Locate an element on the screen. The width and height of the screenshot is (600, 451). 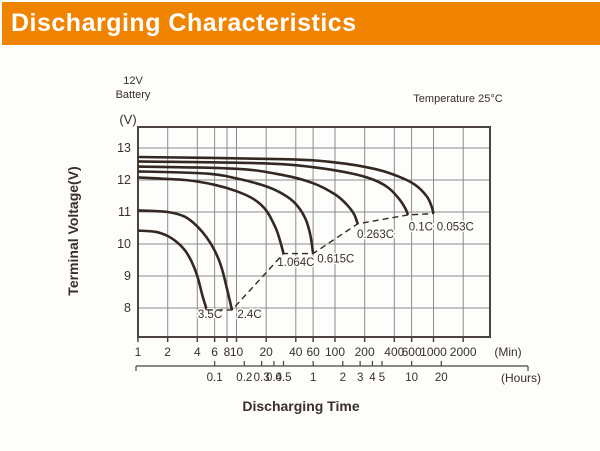
minute-tick-label: 20 is located at coordinates (266, 352).